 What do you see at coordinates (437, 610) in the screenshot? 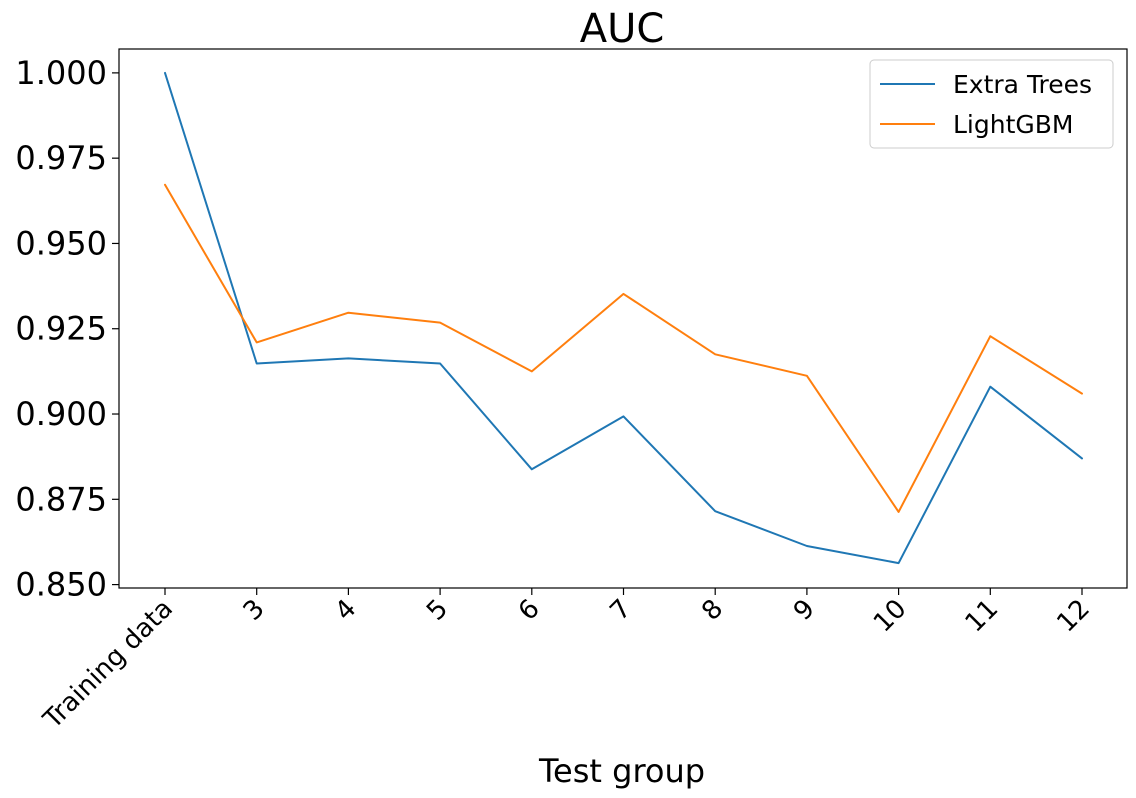
I see `x-tick-label: 5` at bounding box center [437, 610].